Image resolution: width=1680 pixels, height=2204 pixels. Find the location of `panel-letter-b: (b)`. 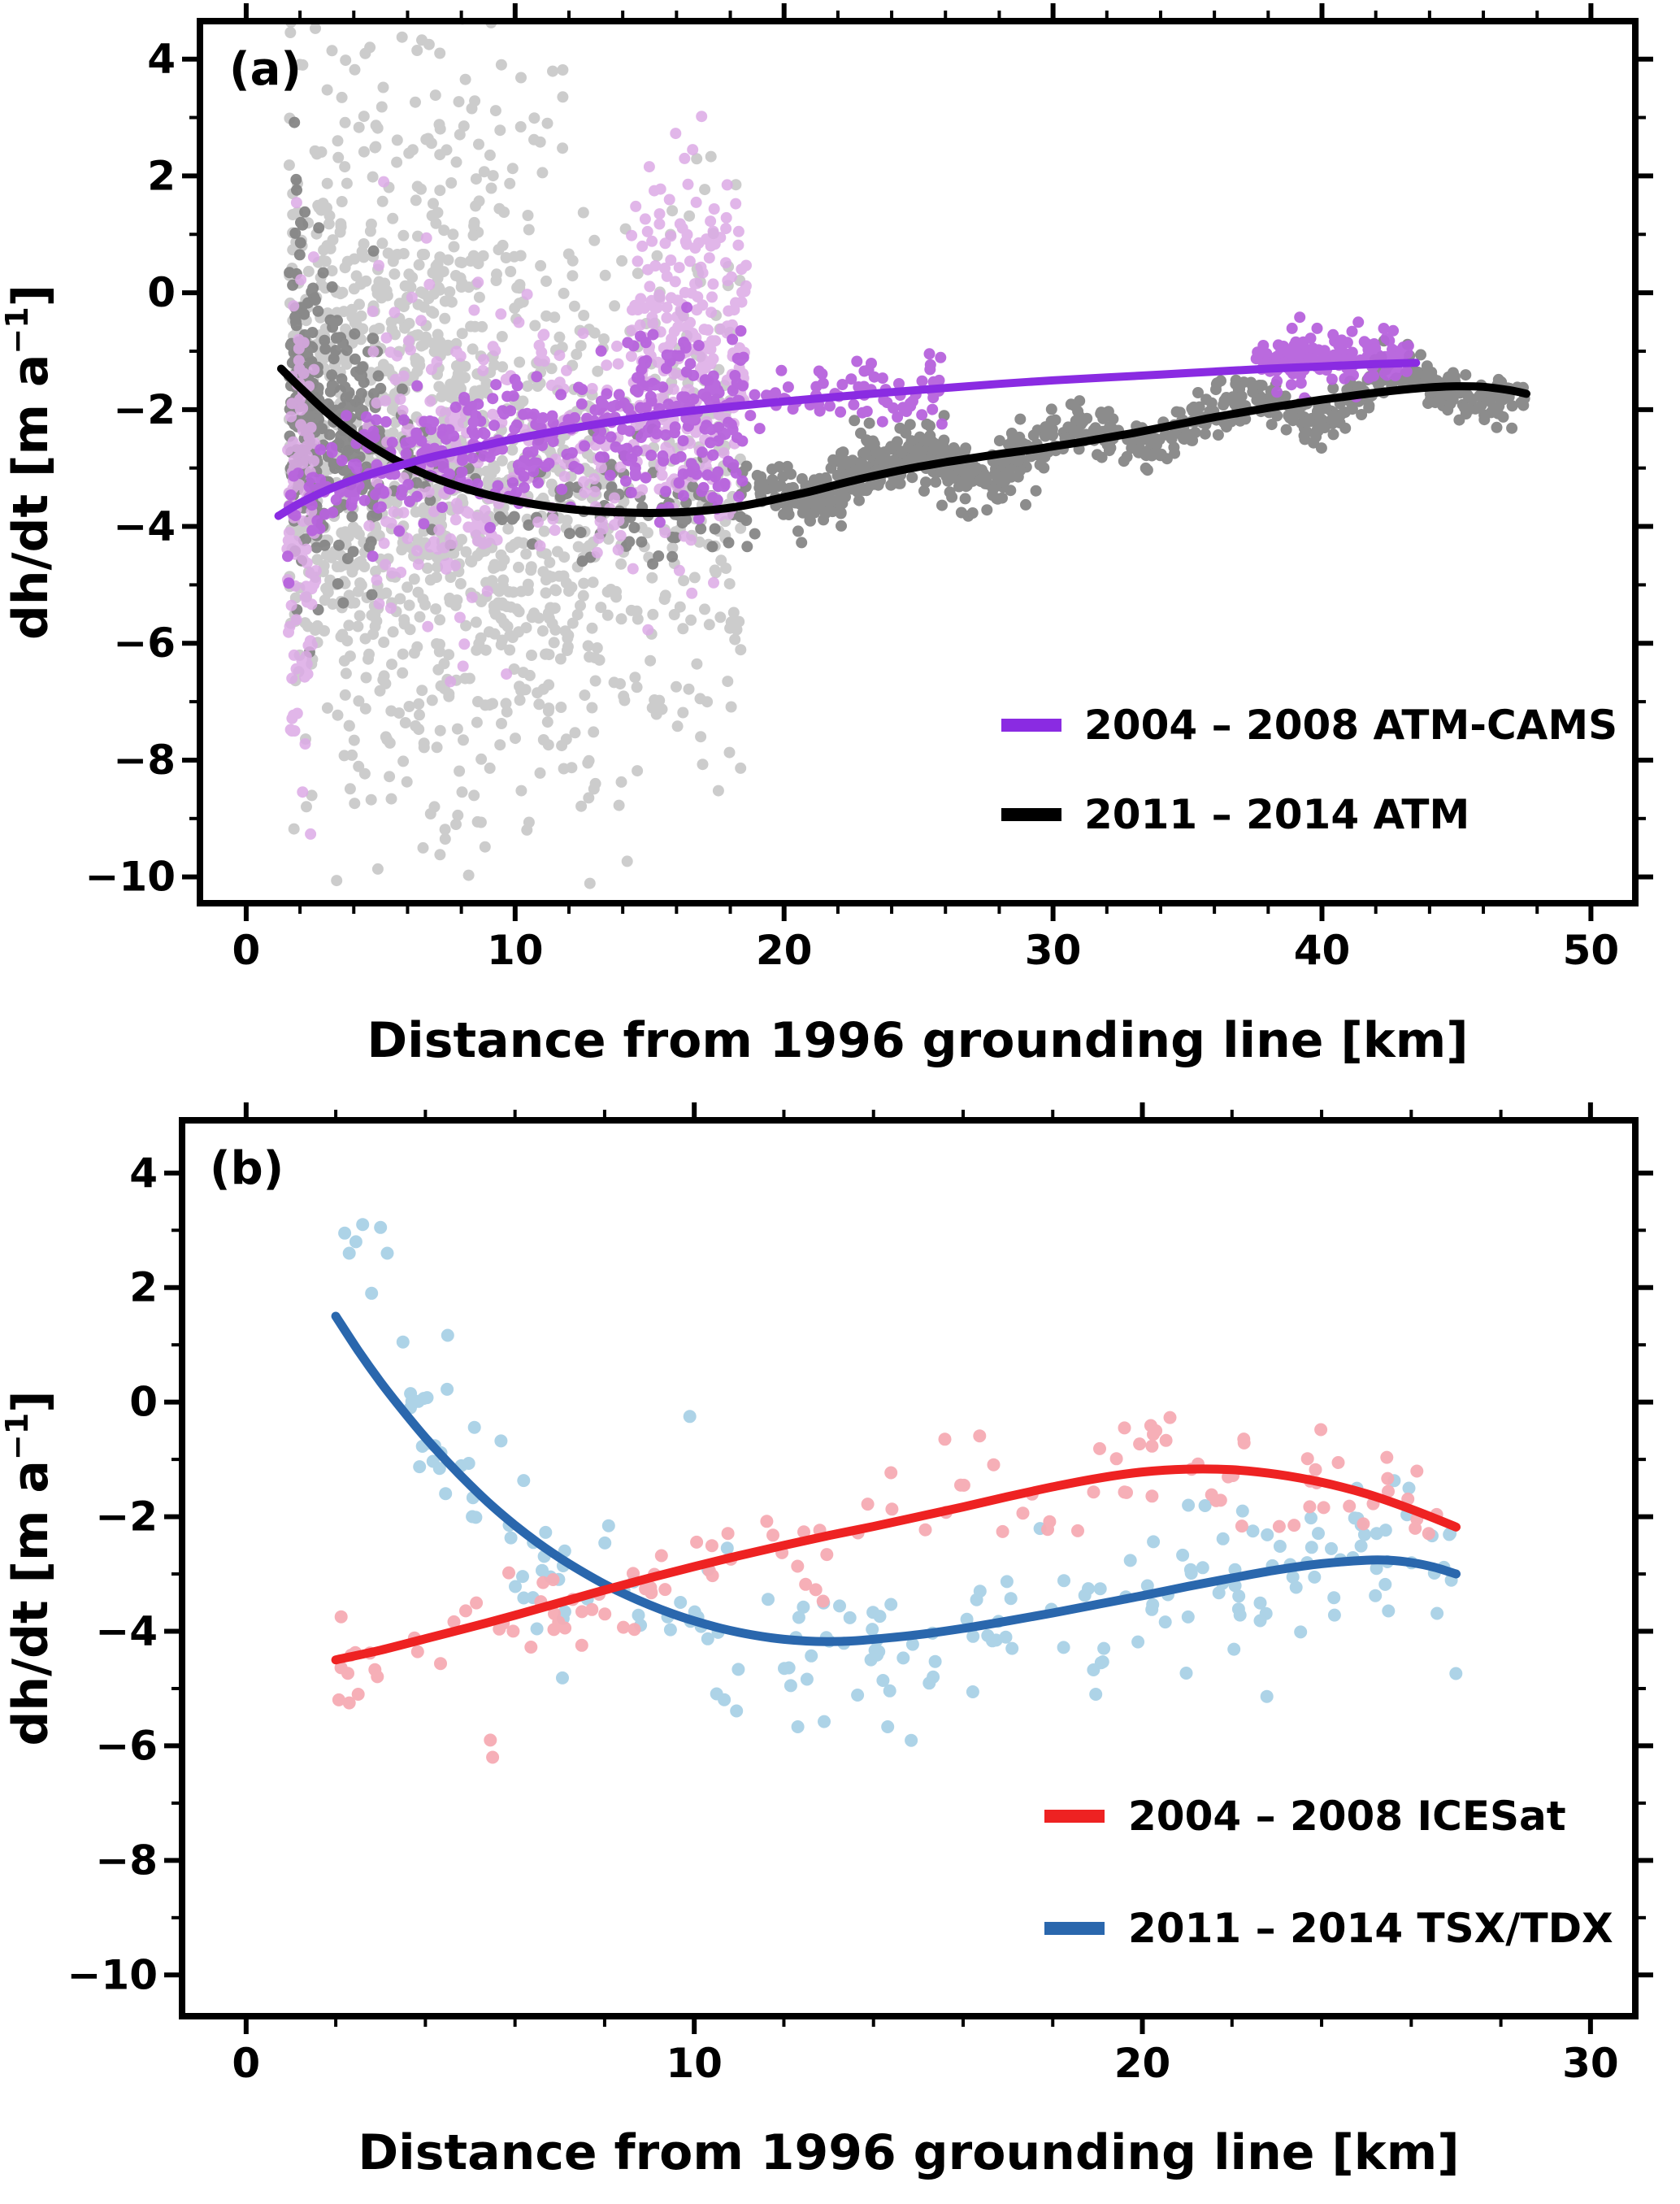

panel-letter-b: (b) is located at coordinates (247, 1168).